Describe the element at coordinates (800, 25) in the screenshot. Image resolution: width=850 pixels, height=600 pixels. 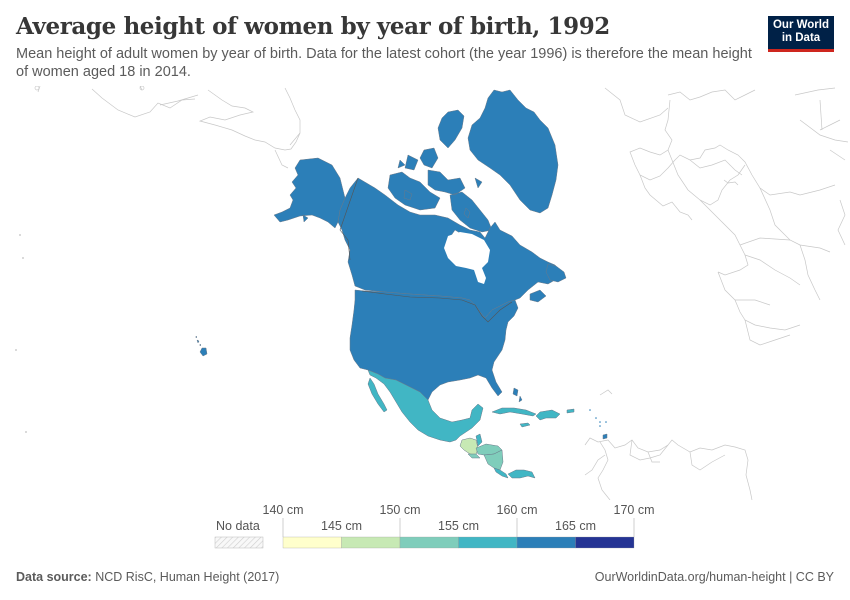
I see `logo-line-1: Our World` at that location.